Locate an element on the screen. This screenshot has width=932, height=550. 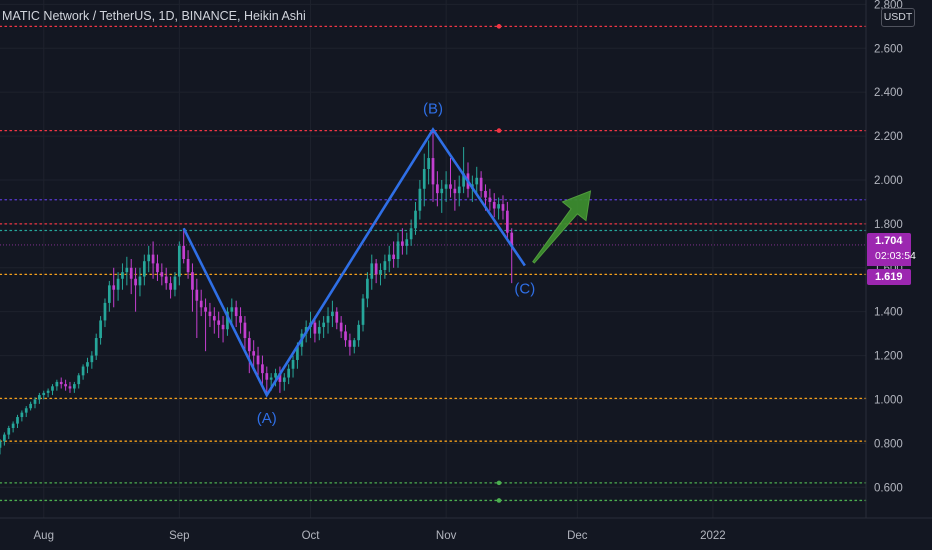
second-price-tag: 1.619 is located at coordinates (889, 277).